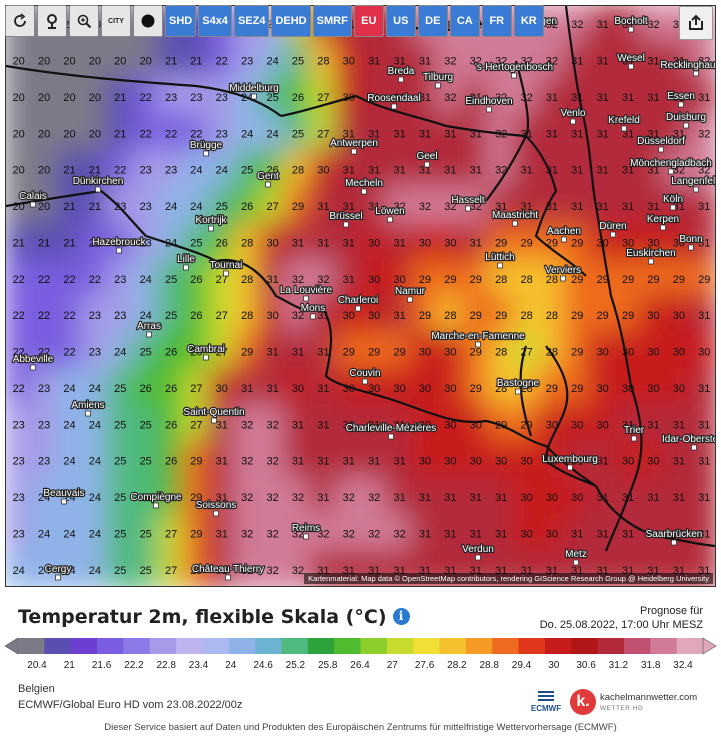 The image size is (721, 747). Describe the element at coordinates (687, 68) in the screenshot. I see `city-marker: Recklinghausen` at that location.